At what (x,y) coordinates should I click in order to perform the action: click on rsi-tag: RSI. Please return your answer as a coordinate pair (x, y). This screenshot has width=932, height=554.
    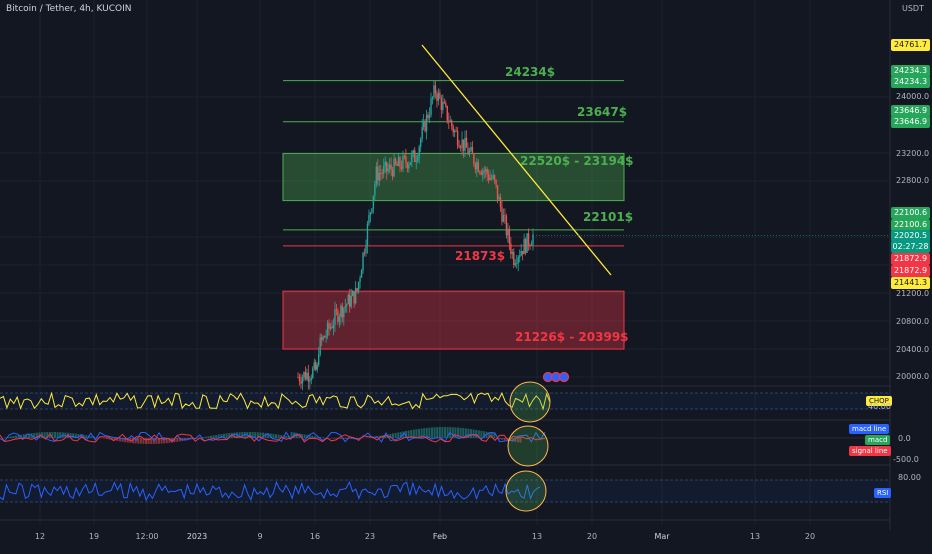
    Looking at the image, I should click on (882, 493).